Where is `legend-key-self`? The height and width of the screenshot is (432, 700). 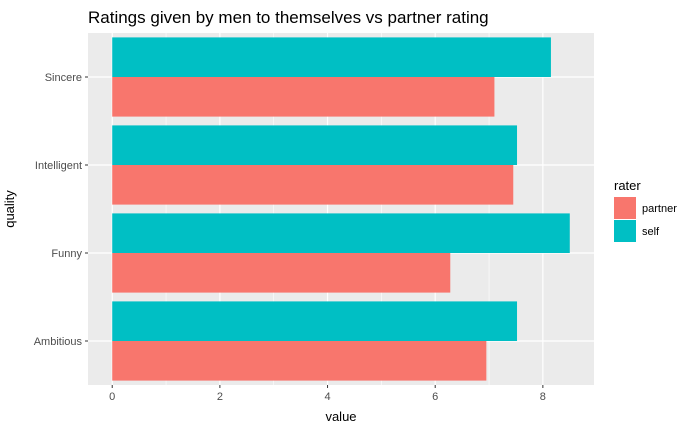 legend-key-self is located at coordinates (625, 231).